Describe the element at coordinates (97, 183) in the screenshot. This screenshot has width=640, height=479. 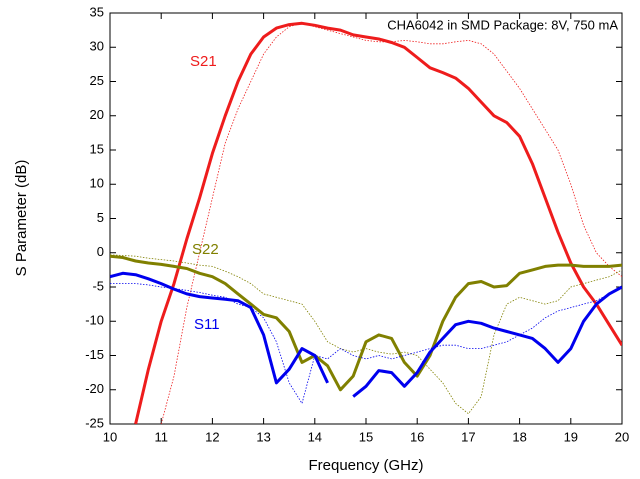
I see `y-tick-label: 10` at that location.